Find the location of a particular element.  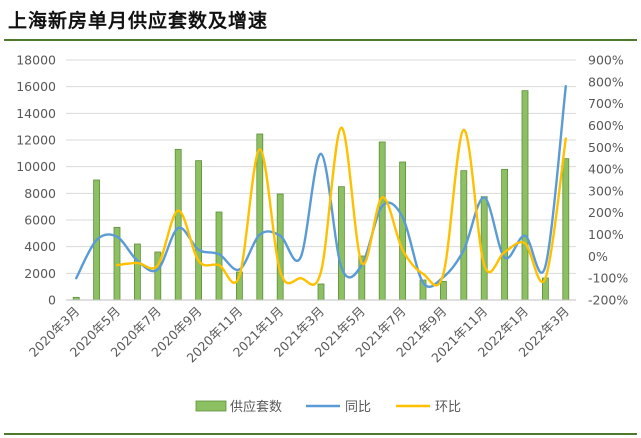

right-tick-label: 0% is located at coordinates (598, 256).